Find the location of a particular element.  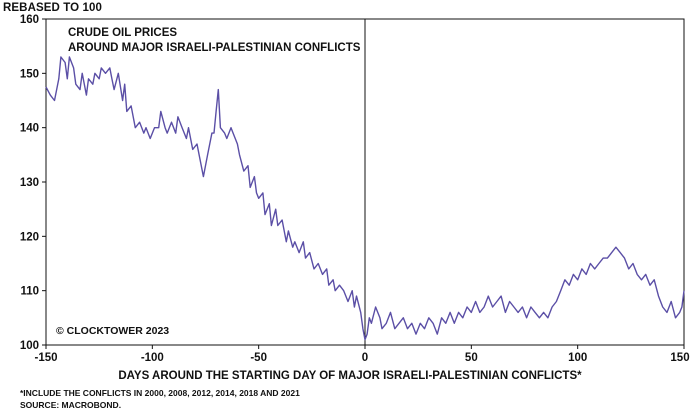

y-tick-label: 150 is located at coordinates (29, 74).